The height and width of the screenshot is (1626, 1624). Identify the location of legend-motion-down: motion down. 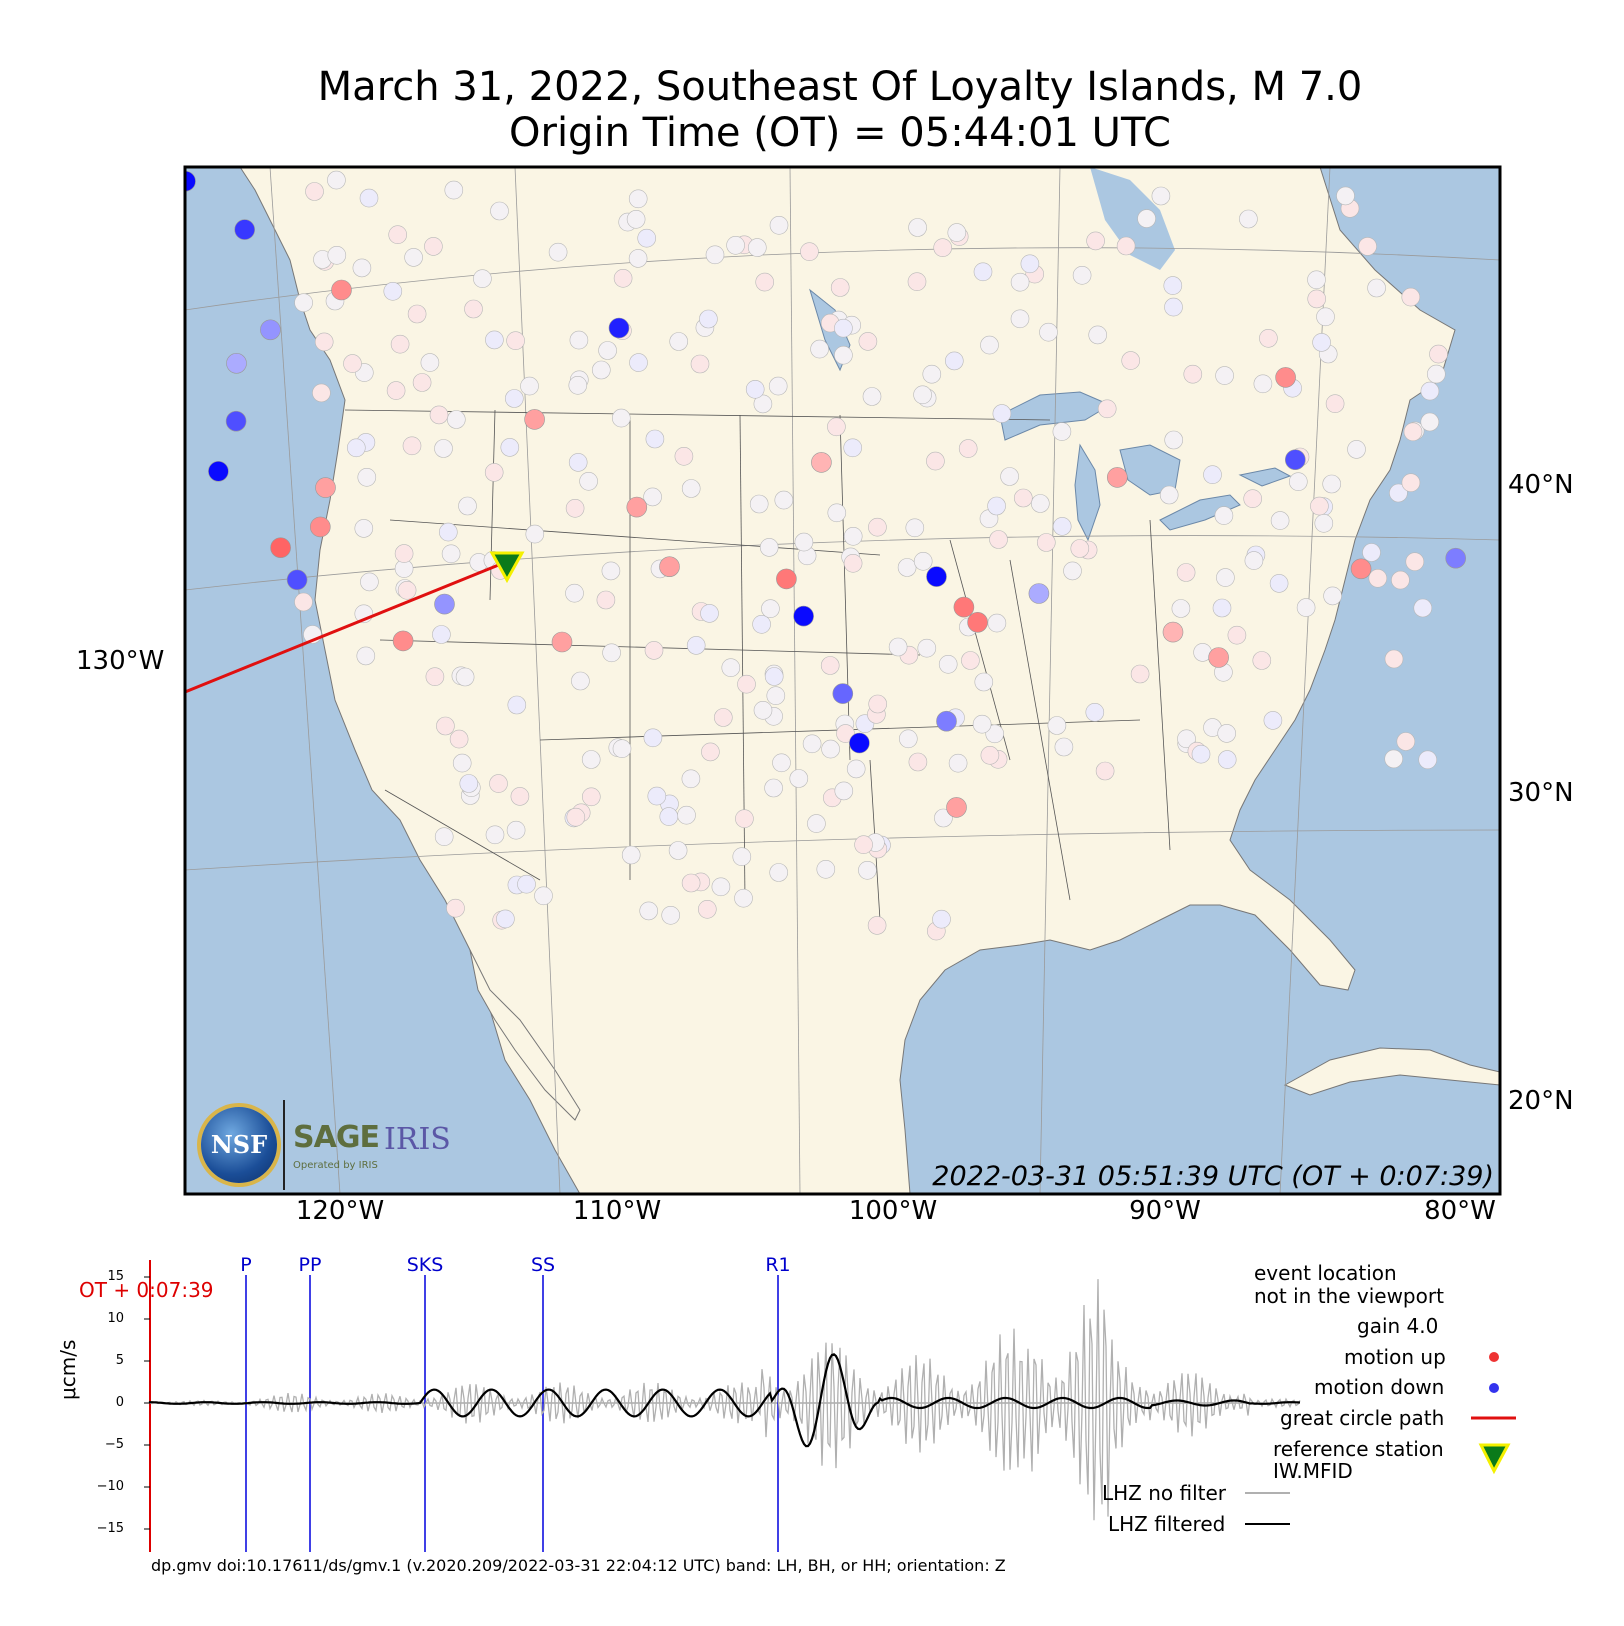
(1379, 1387).